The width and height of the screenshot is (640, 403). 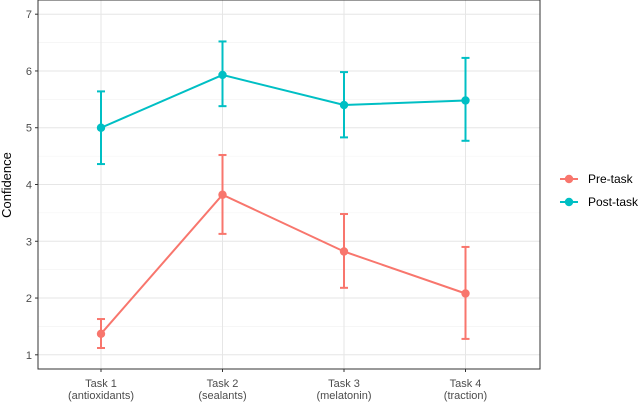 I want to click on y-tick-label: 4, so click(x=29, y=186).